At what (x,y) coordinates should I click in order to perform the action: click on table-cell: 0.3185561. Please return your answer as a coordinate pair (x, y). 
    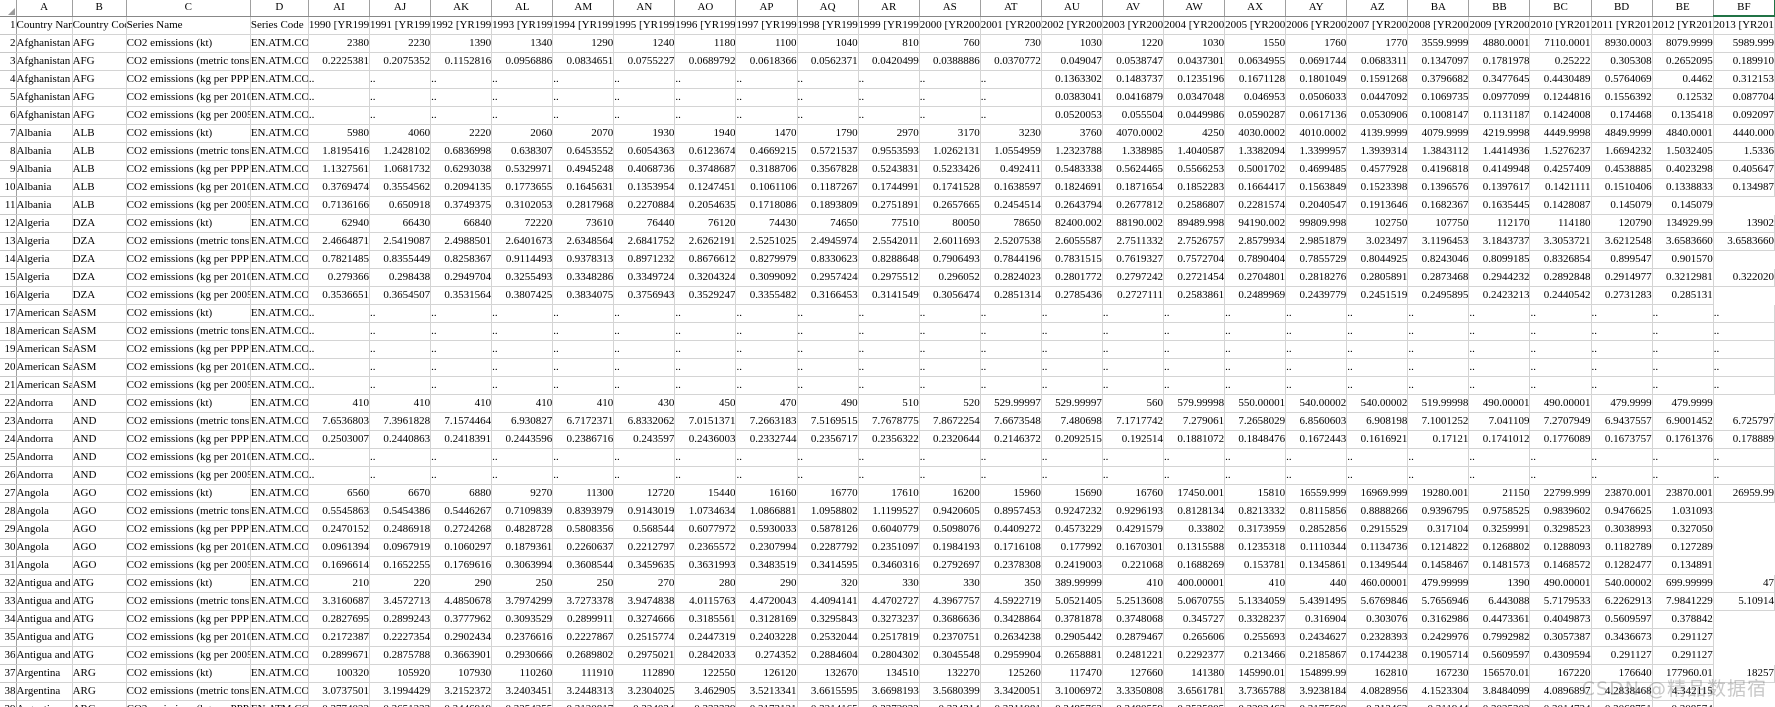
    Looking at the image, I should click on (705, 619).